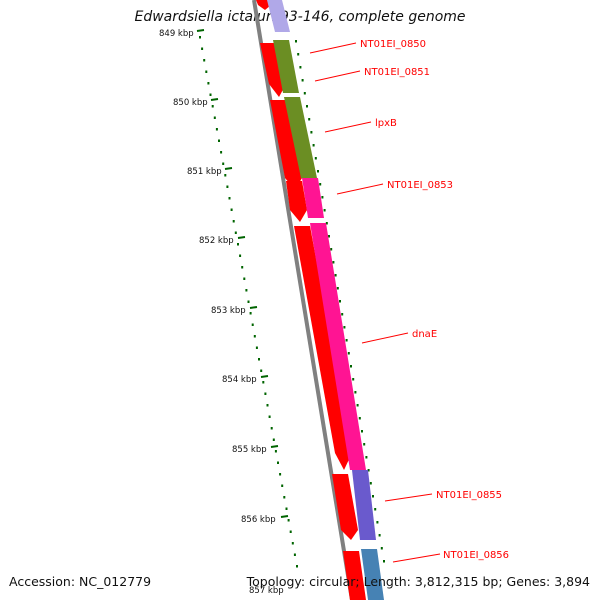 The height and width of the screenshot is (600, 600). What do you see at coordinates (469, 495) in the screenshot?
I see `gene-label: NT01EI_0855` at bounding box center [469, 495].